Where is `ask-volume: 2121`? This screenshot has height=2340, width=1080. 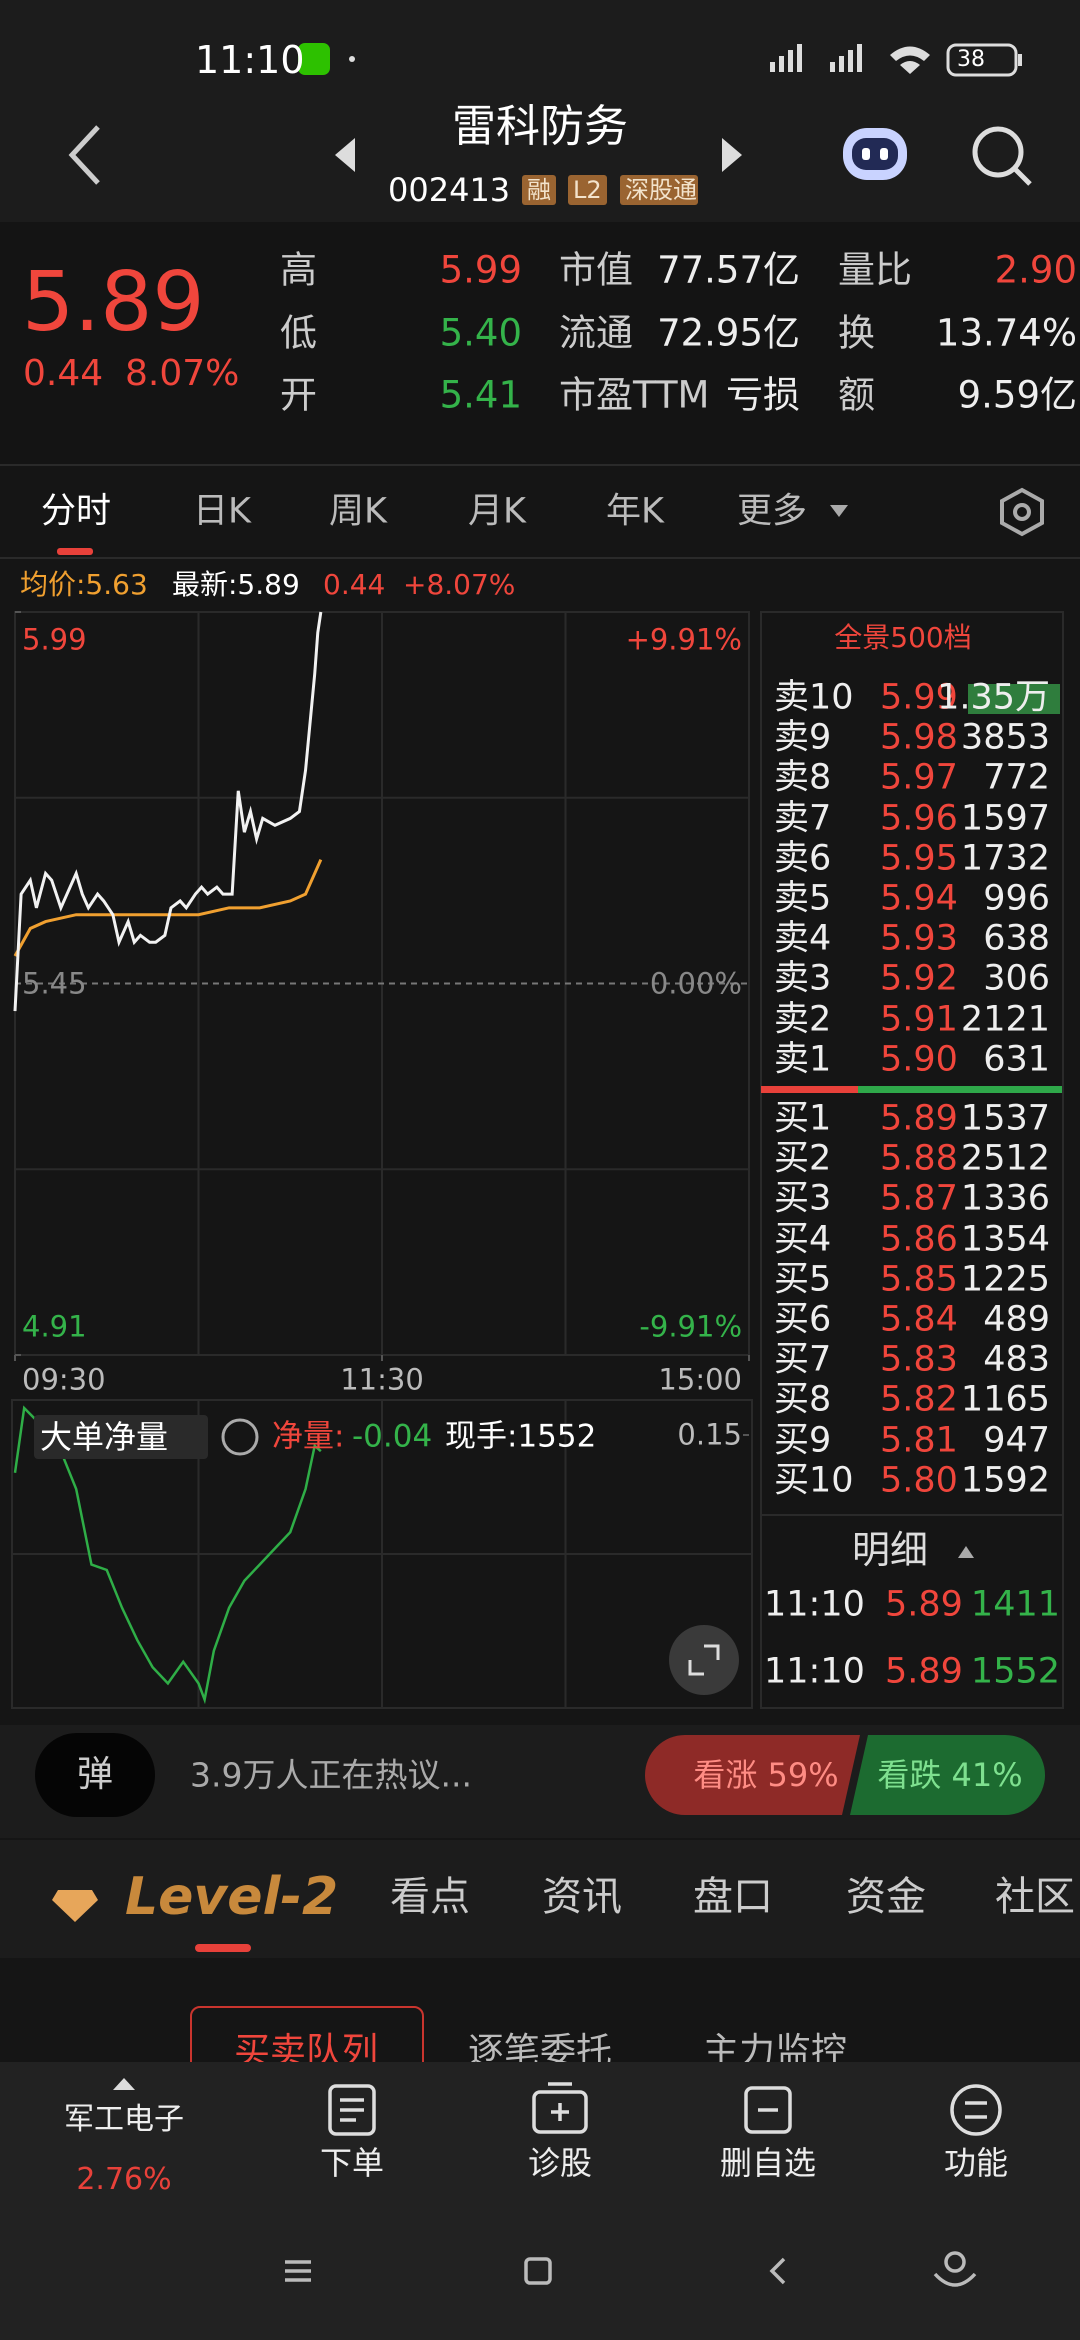
ask-volume: 2121 is located at coordinates (1005, 1019).